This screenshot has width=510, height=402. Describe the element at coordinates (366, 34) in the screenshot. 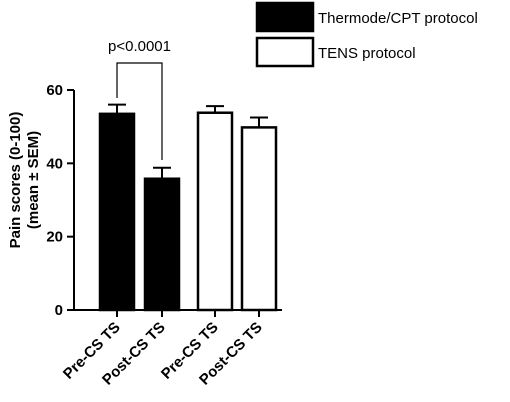

I see `legend: Thermode/CPT protocol TENS protocol` at that location.